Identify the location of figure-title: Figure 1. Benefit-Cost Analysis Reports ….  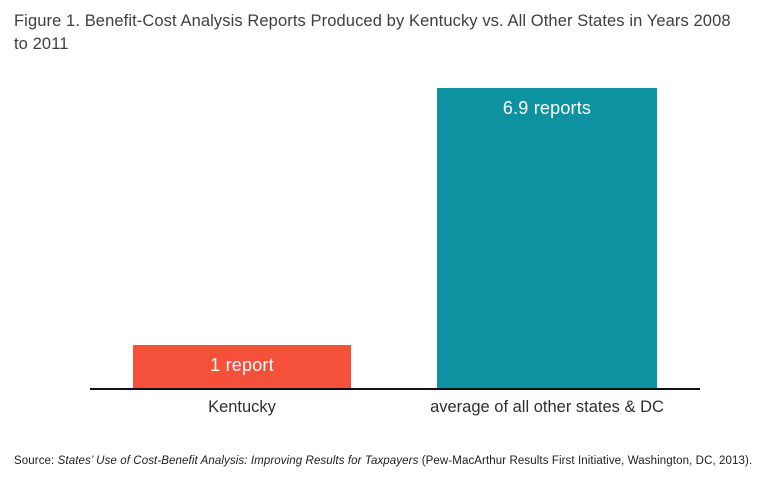
(372, 33).